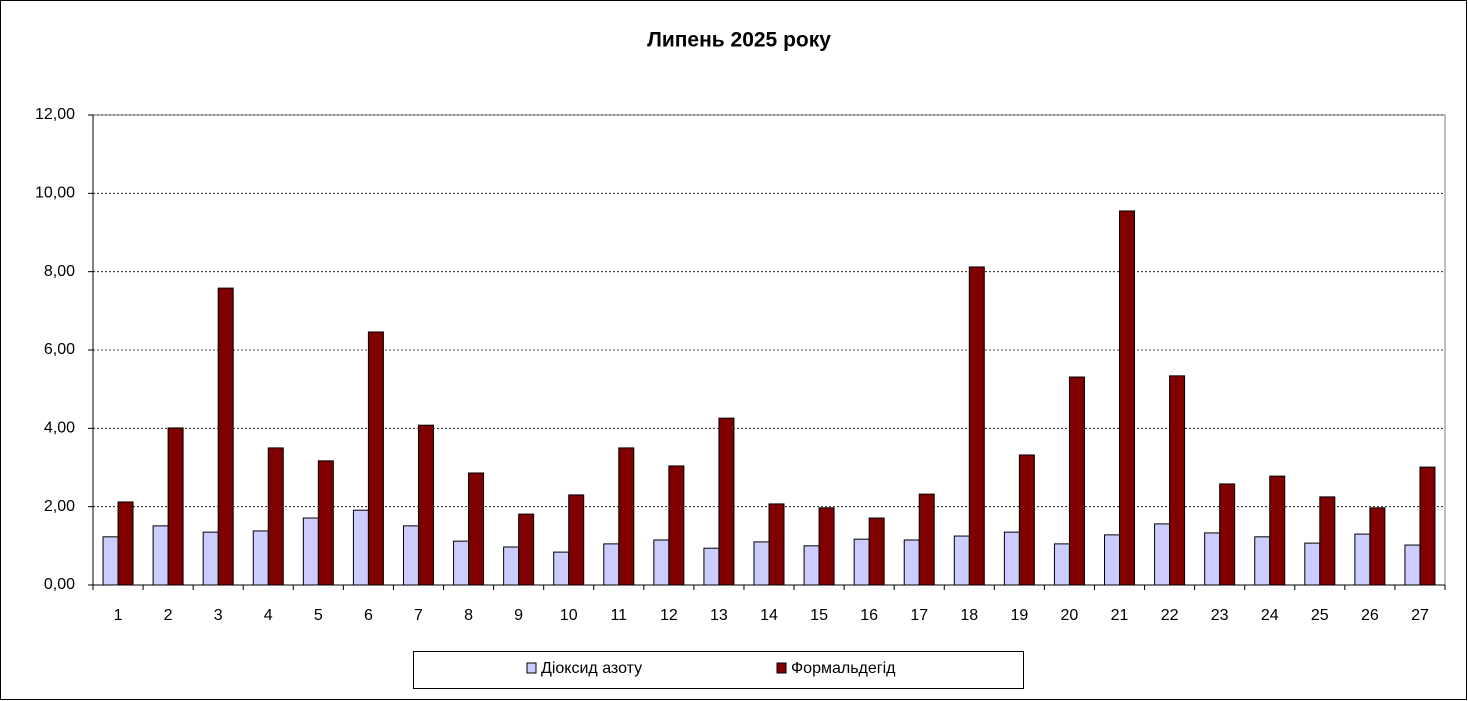 The height and width of the screenshot is (701, 1468). Describe the element at coordinates (318, 615) in the screenshot. I see `x-tick-label: 5` at that location.